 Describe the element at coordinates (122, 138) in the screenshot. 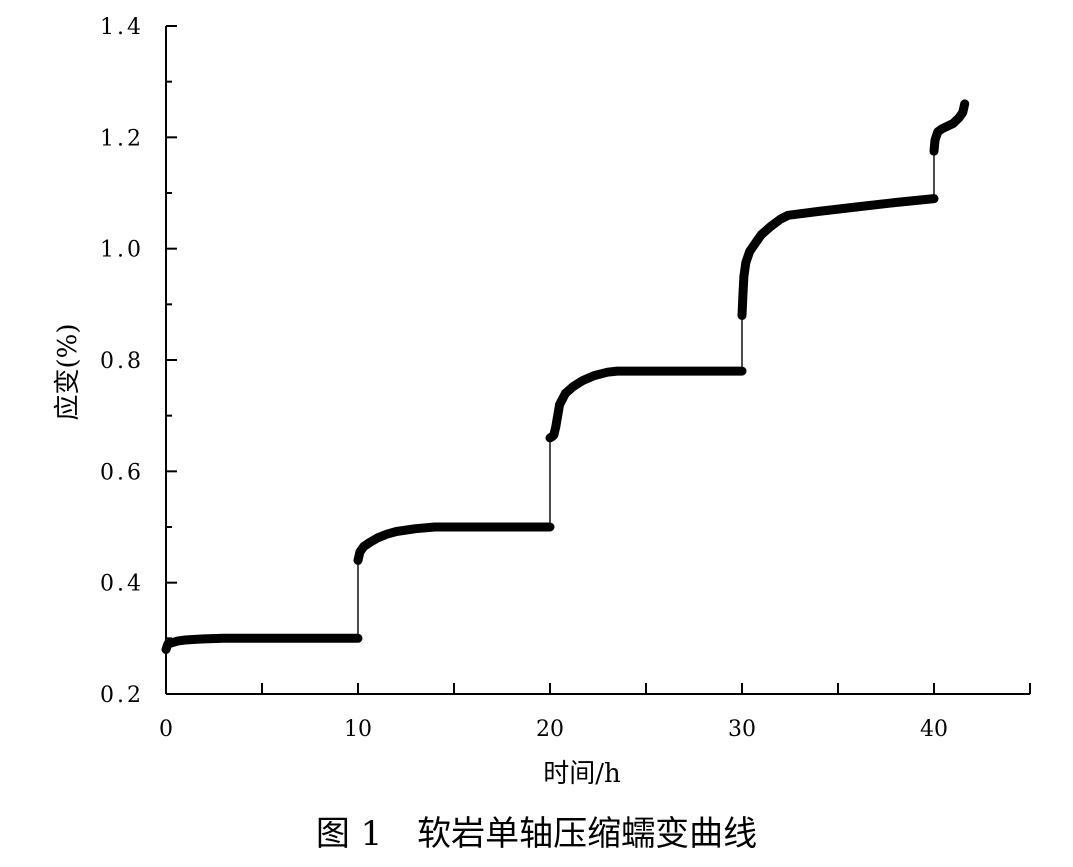

I see `y-tick-label: 1.2` at that location.